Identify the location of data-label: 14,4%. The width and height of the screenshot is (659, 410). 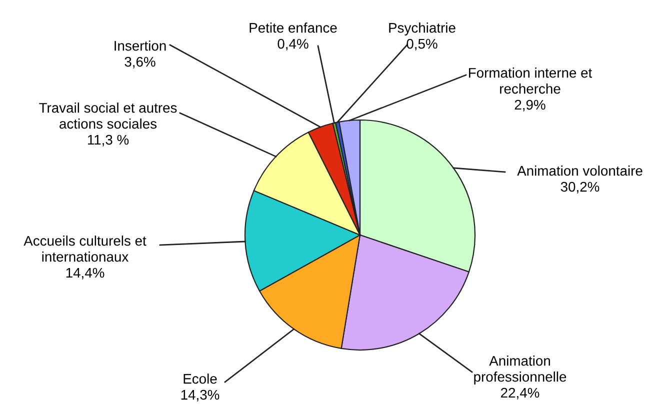
(85, 274).